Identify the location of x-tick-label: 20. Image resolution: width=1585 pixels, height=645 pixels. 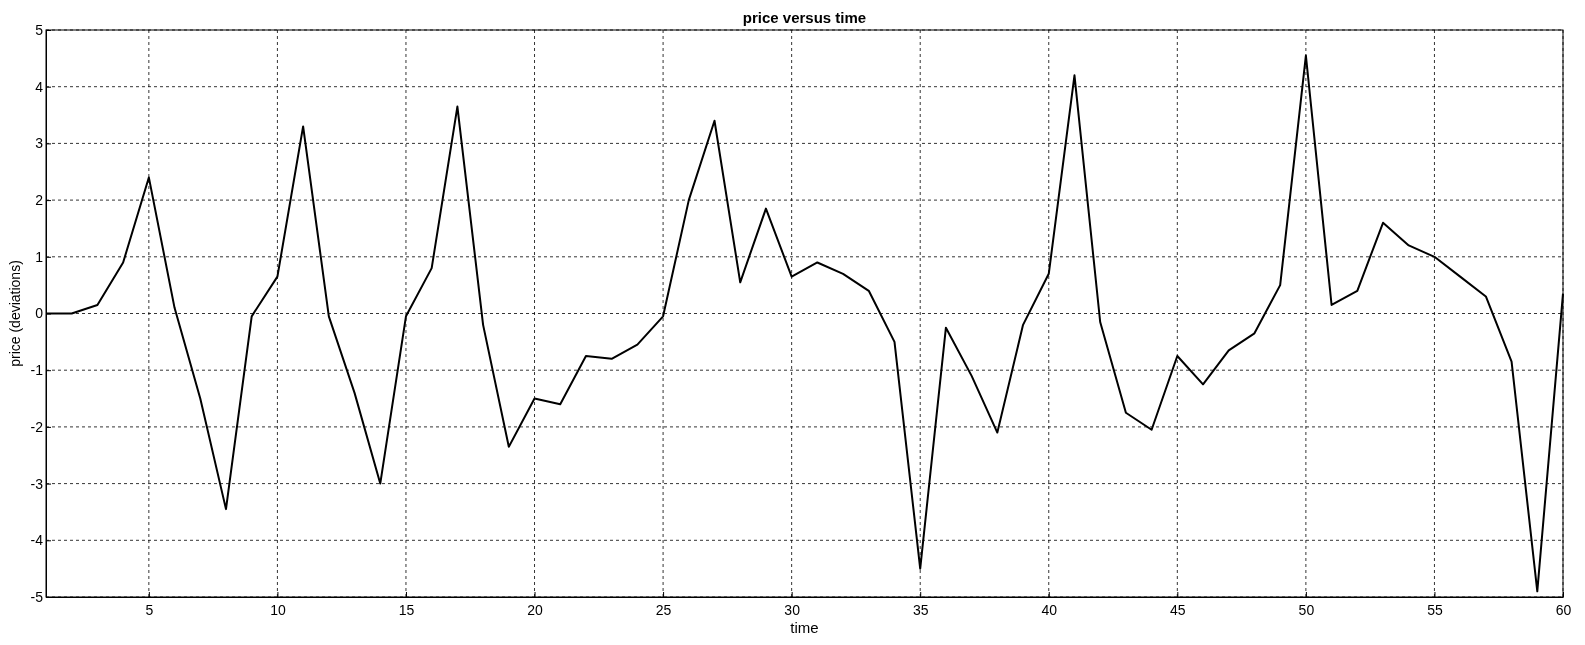
(535, 610).